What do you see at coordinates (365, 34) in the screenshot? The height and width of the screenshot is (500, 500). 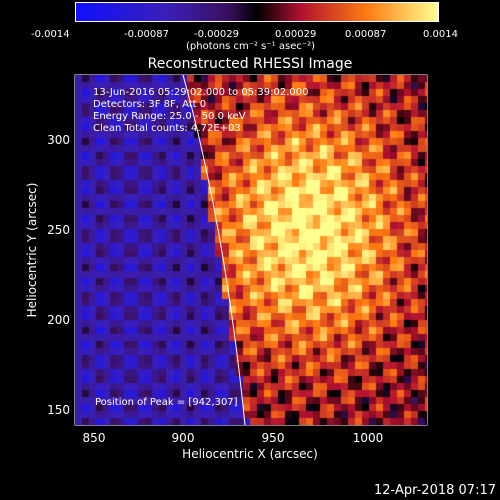 I see `colorbar-tick: 0.00087` at bounding box center [365, 34].